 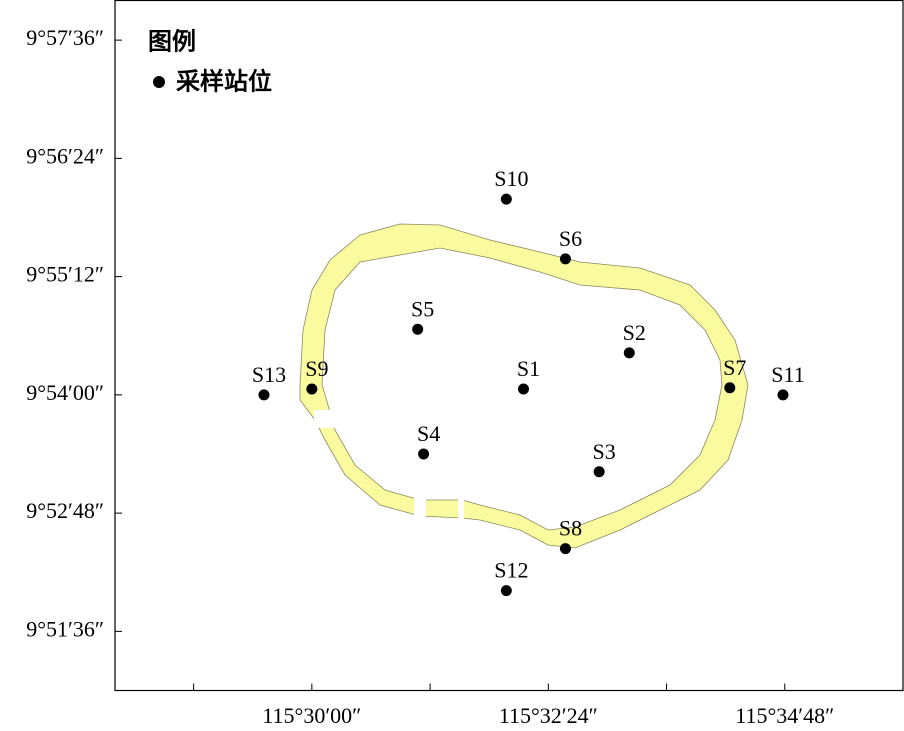 I want to click on y-tick-label: 9°56′24″, so click(x=65, y=155).